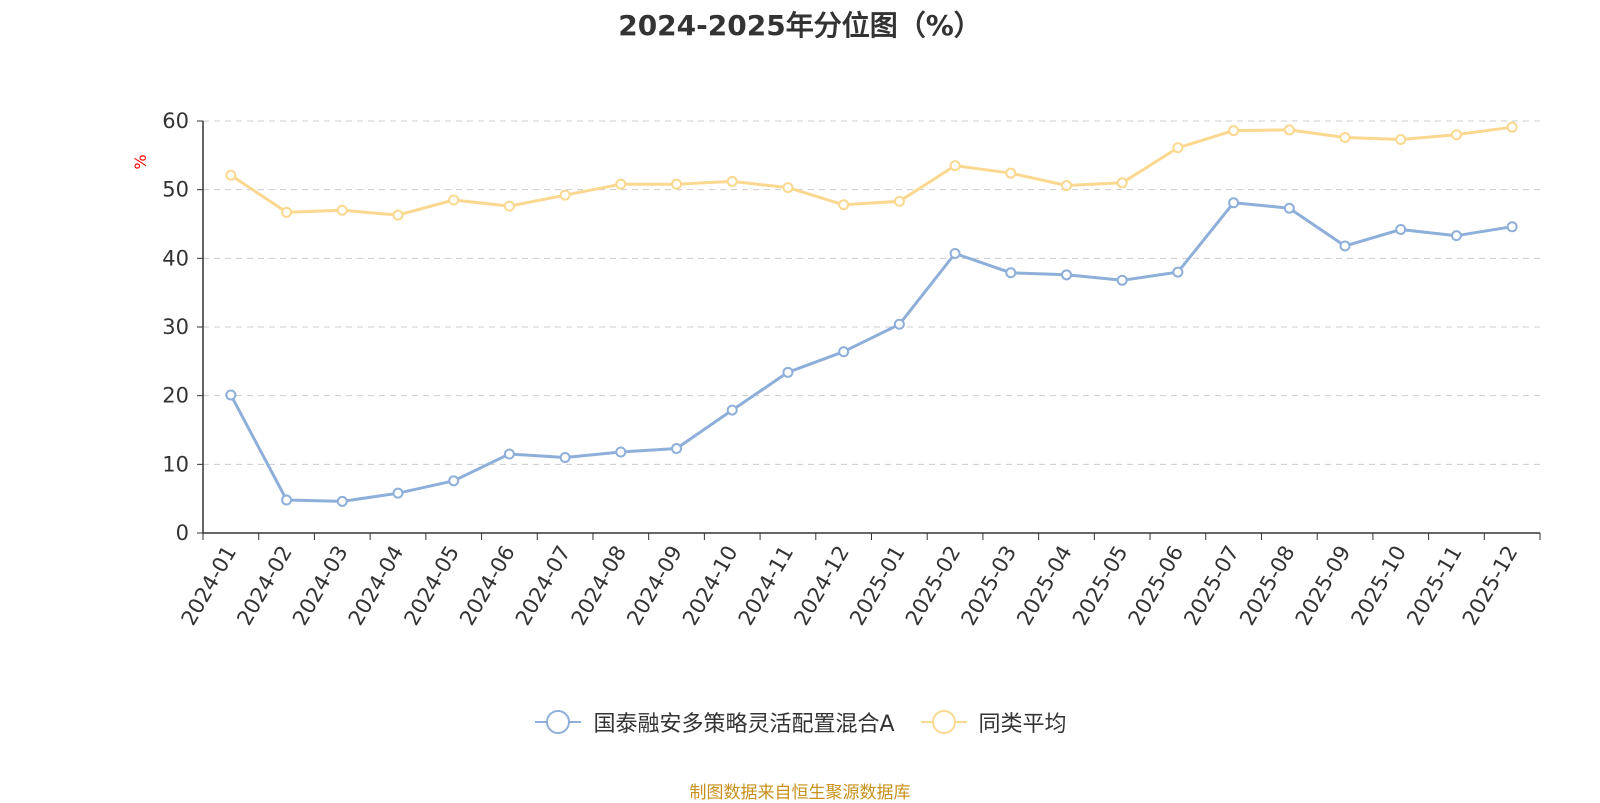  What do you see at coordinates (654, 586) in the screenshot?
I see `x-tick-label: 2024-09` at bounding box center [654, 586].